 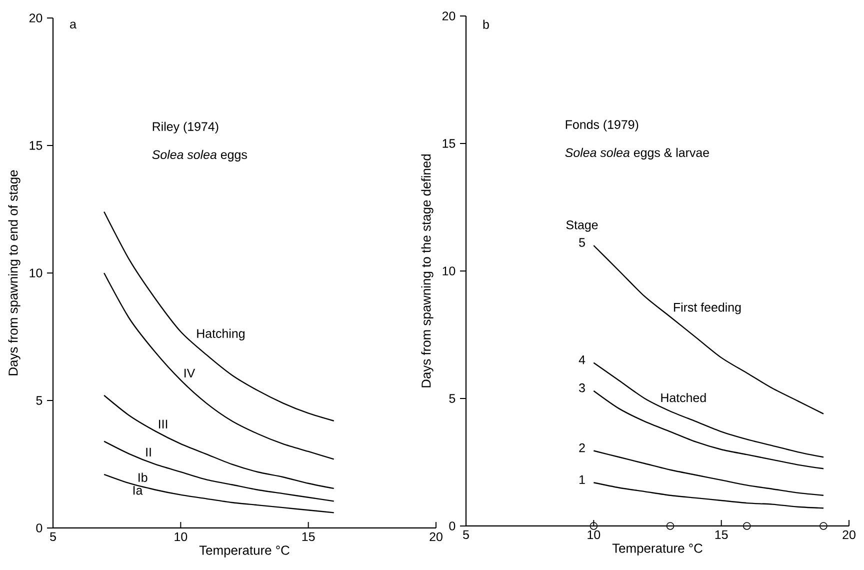 What do you see at coordinates (427, 271) in the screenshot?
I see `y-axis-title: Days from spawning to the stage defined` at bounding box center [427, 271].